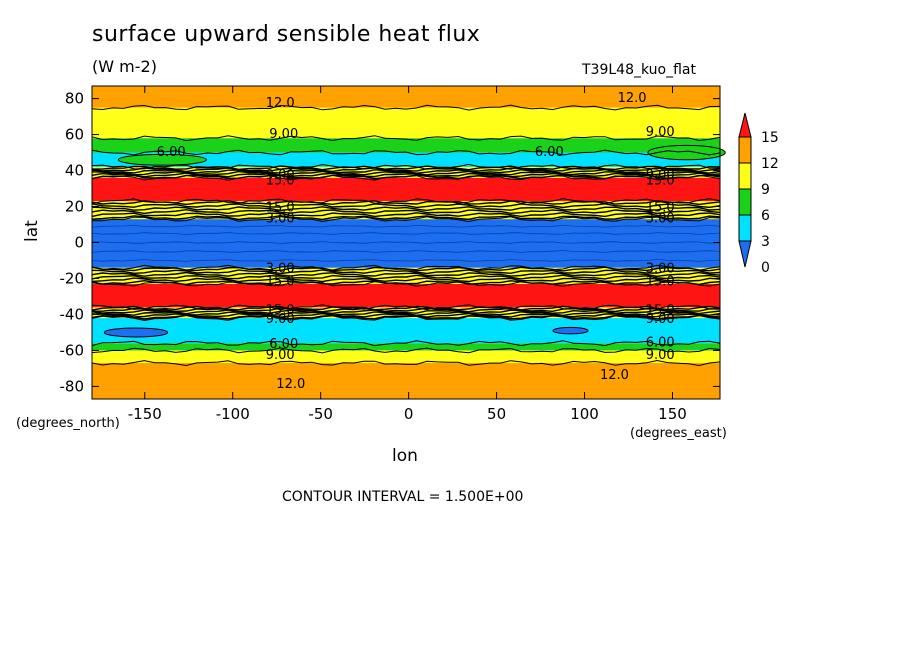 The image size is (904, 654). I want to click on contour-label-10: 15.0, so click(280, 208).